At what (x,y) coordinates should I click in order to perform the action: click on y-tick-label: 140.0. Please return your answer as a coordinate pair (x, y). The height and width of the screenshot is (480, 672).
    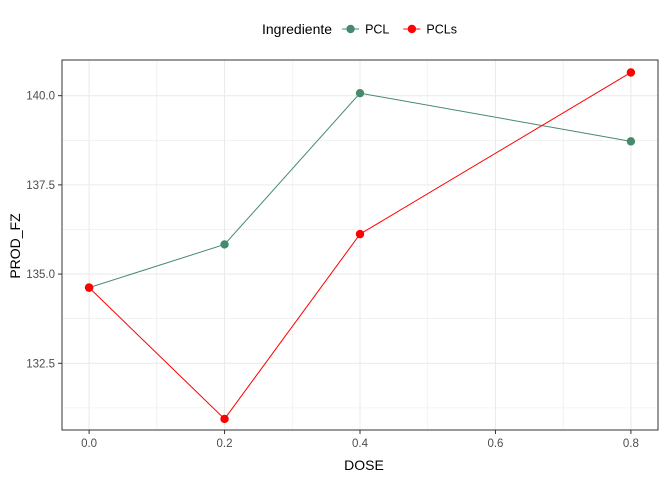
    Looking at the image, I should click on (40, 97).